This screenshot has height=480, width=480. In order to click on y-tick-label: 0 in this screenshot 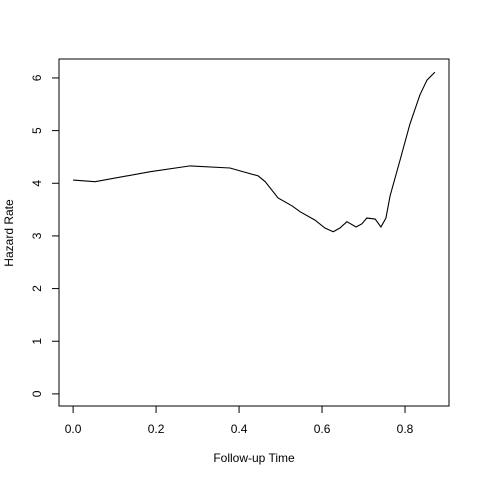, I will do `click(37, 393)`.